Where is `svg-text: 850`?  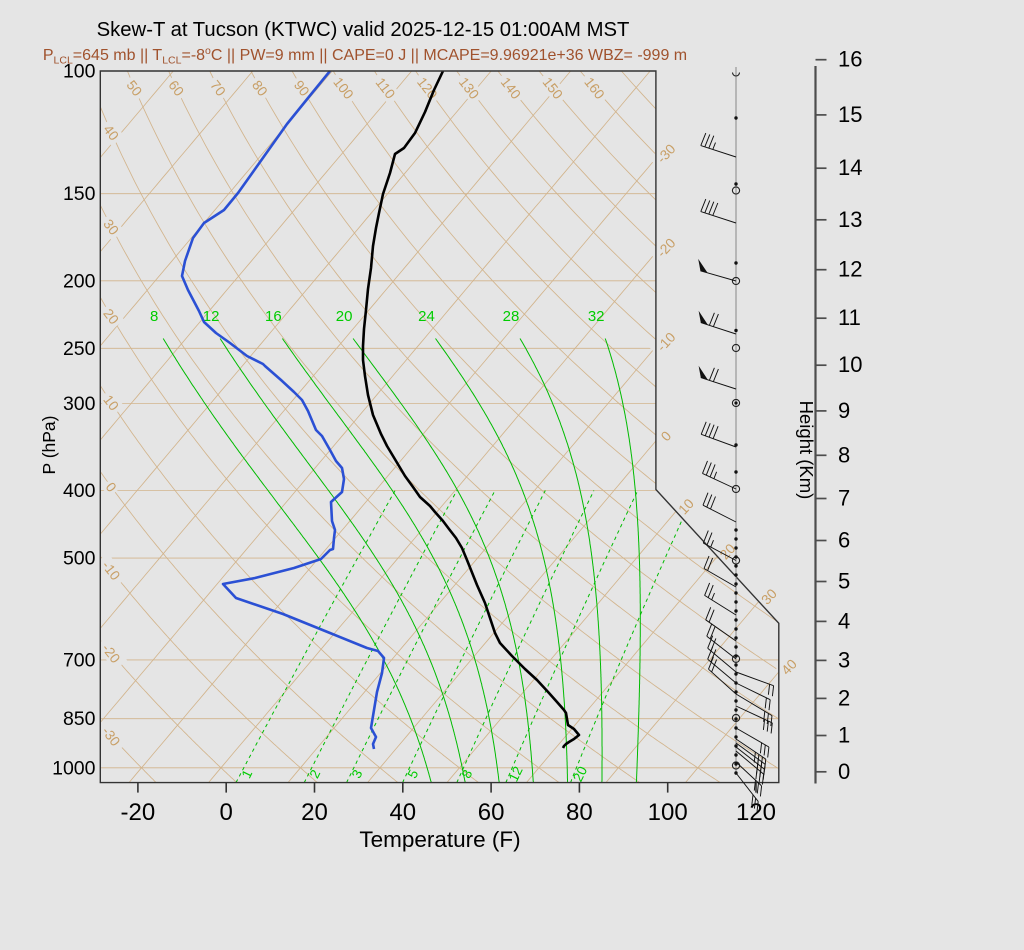 svg-text: 850 is located at coordinates (79, 719).